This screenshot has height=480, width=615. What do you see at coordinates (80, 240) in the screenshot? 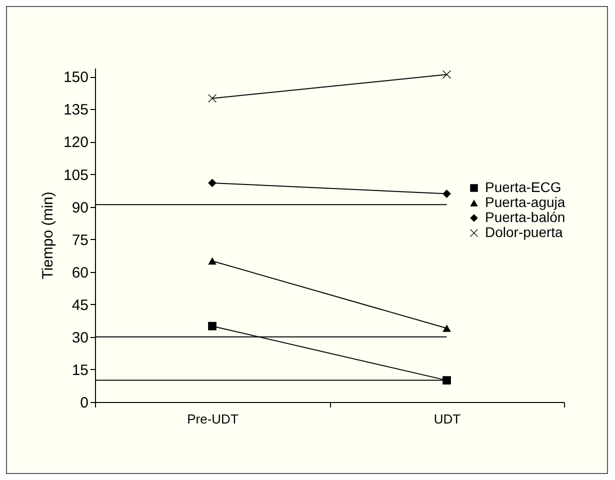
I see `y-tick-label: 75` at bounding box center [80, 240].